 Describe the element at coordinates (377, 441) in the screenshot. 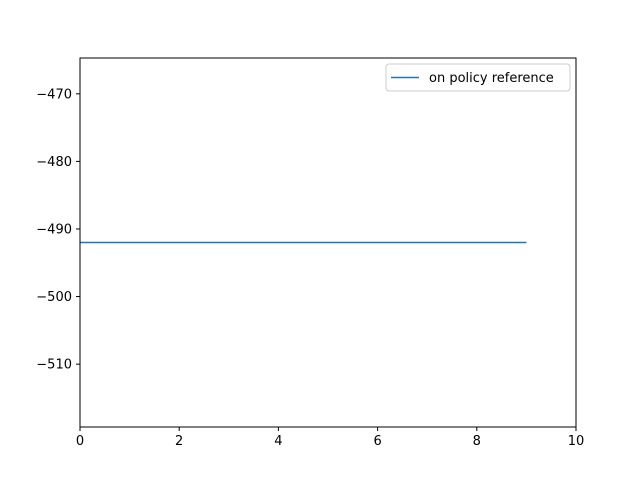

I see `x-tick-label: 6` at that location.